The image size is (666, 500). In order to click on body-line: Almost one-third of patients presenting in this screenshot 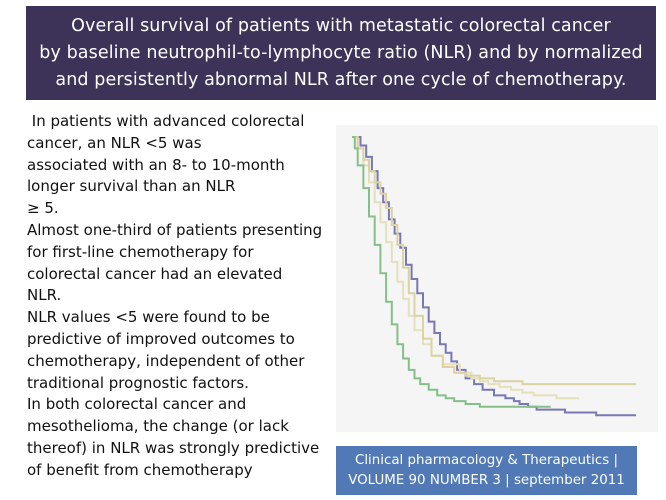, I will do `click(175, 229)`.